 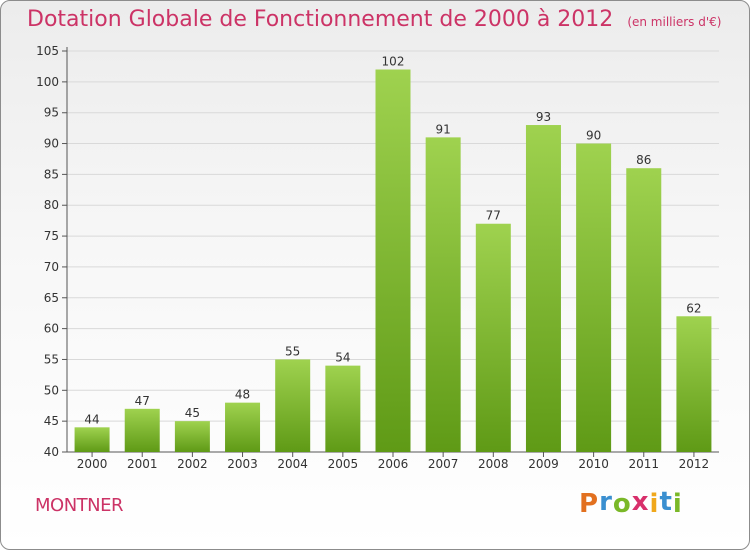 What do you see at coordinates (693, 308) in the screenshot?
I see `data-label: 62` at bounding box center [693, 308].